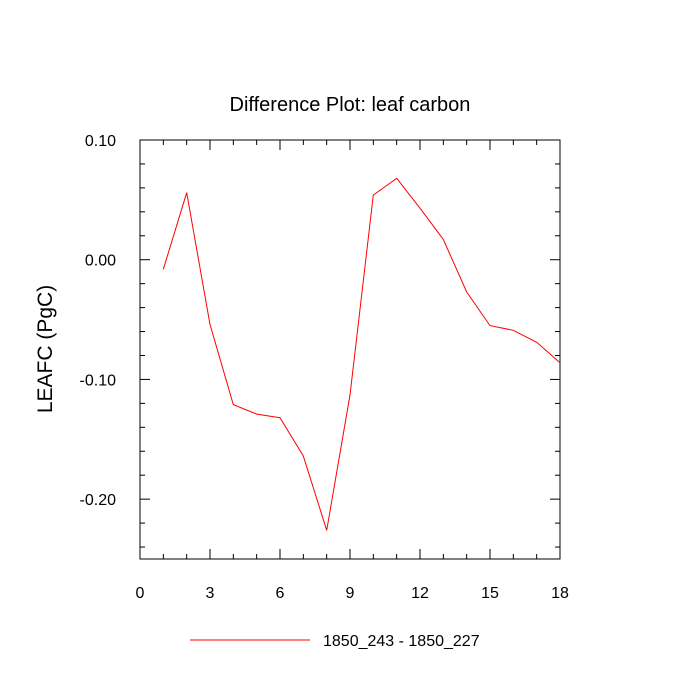  Describe the element at coordinates (280, 593) in the screenshot. I see `x-tick-label: 6` at that location.